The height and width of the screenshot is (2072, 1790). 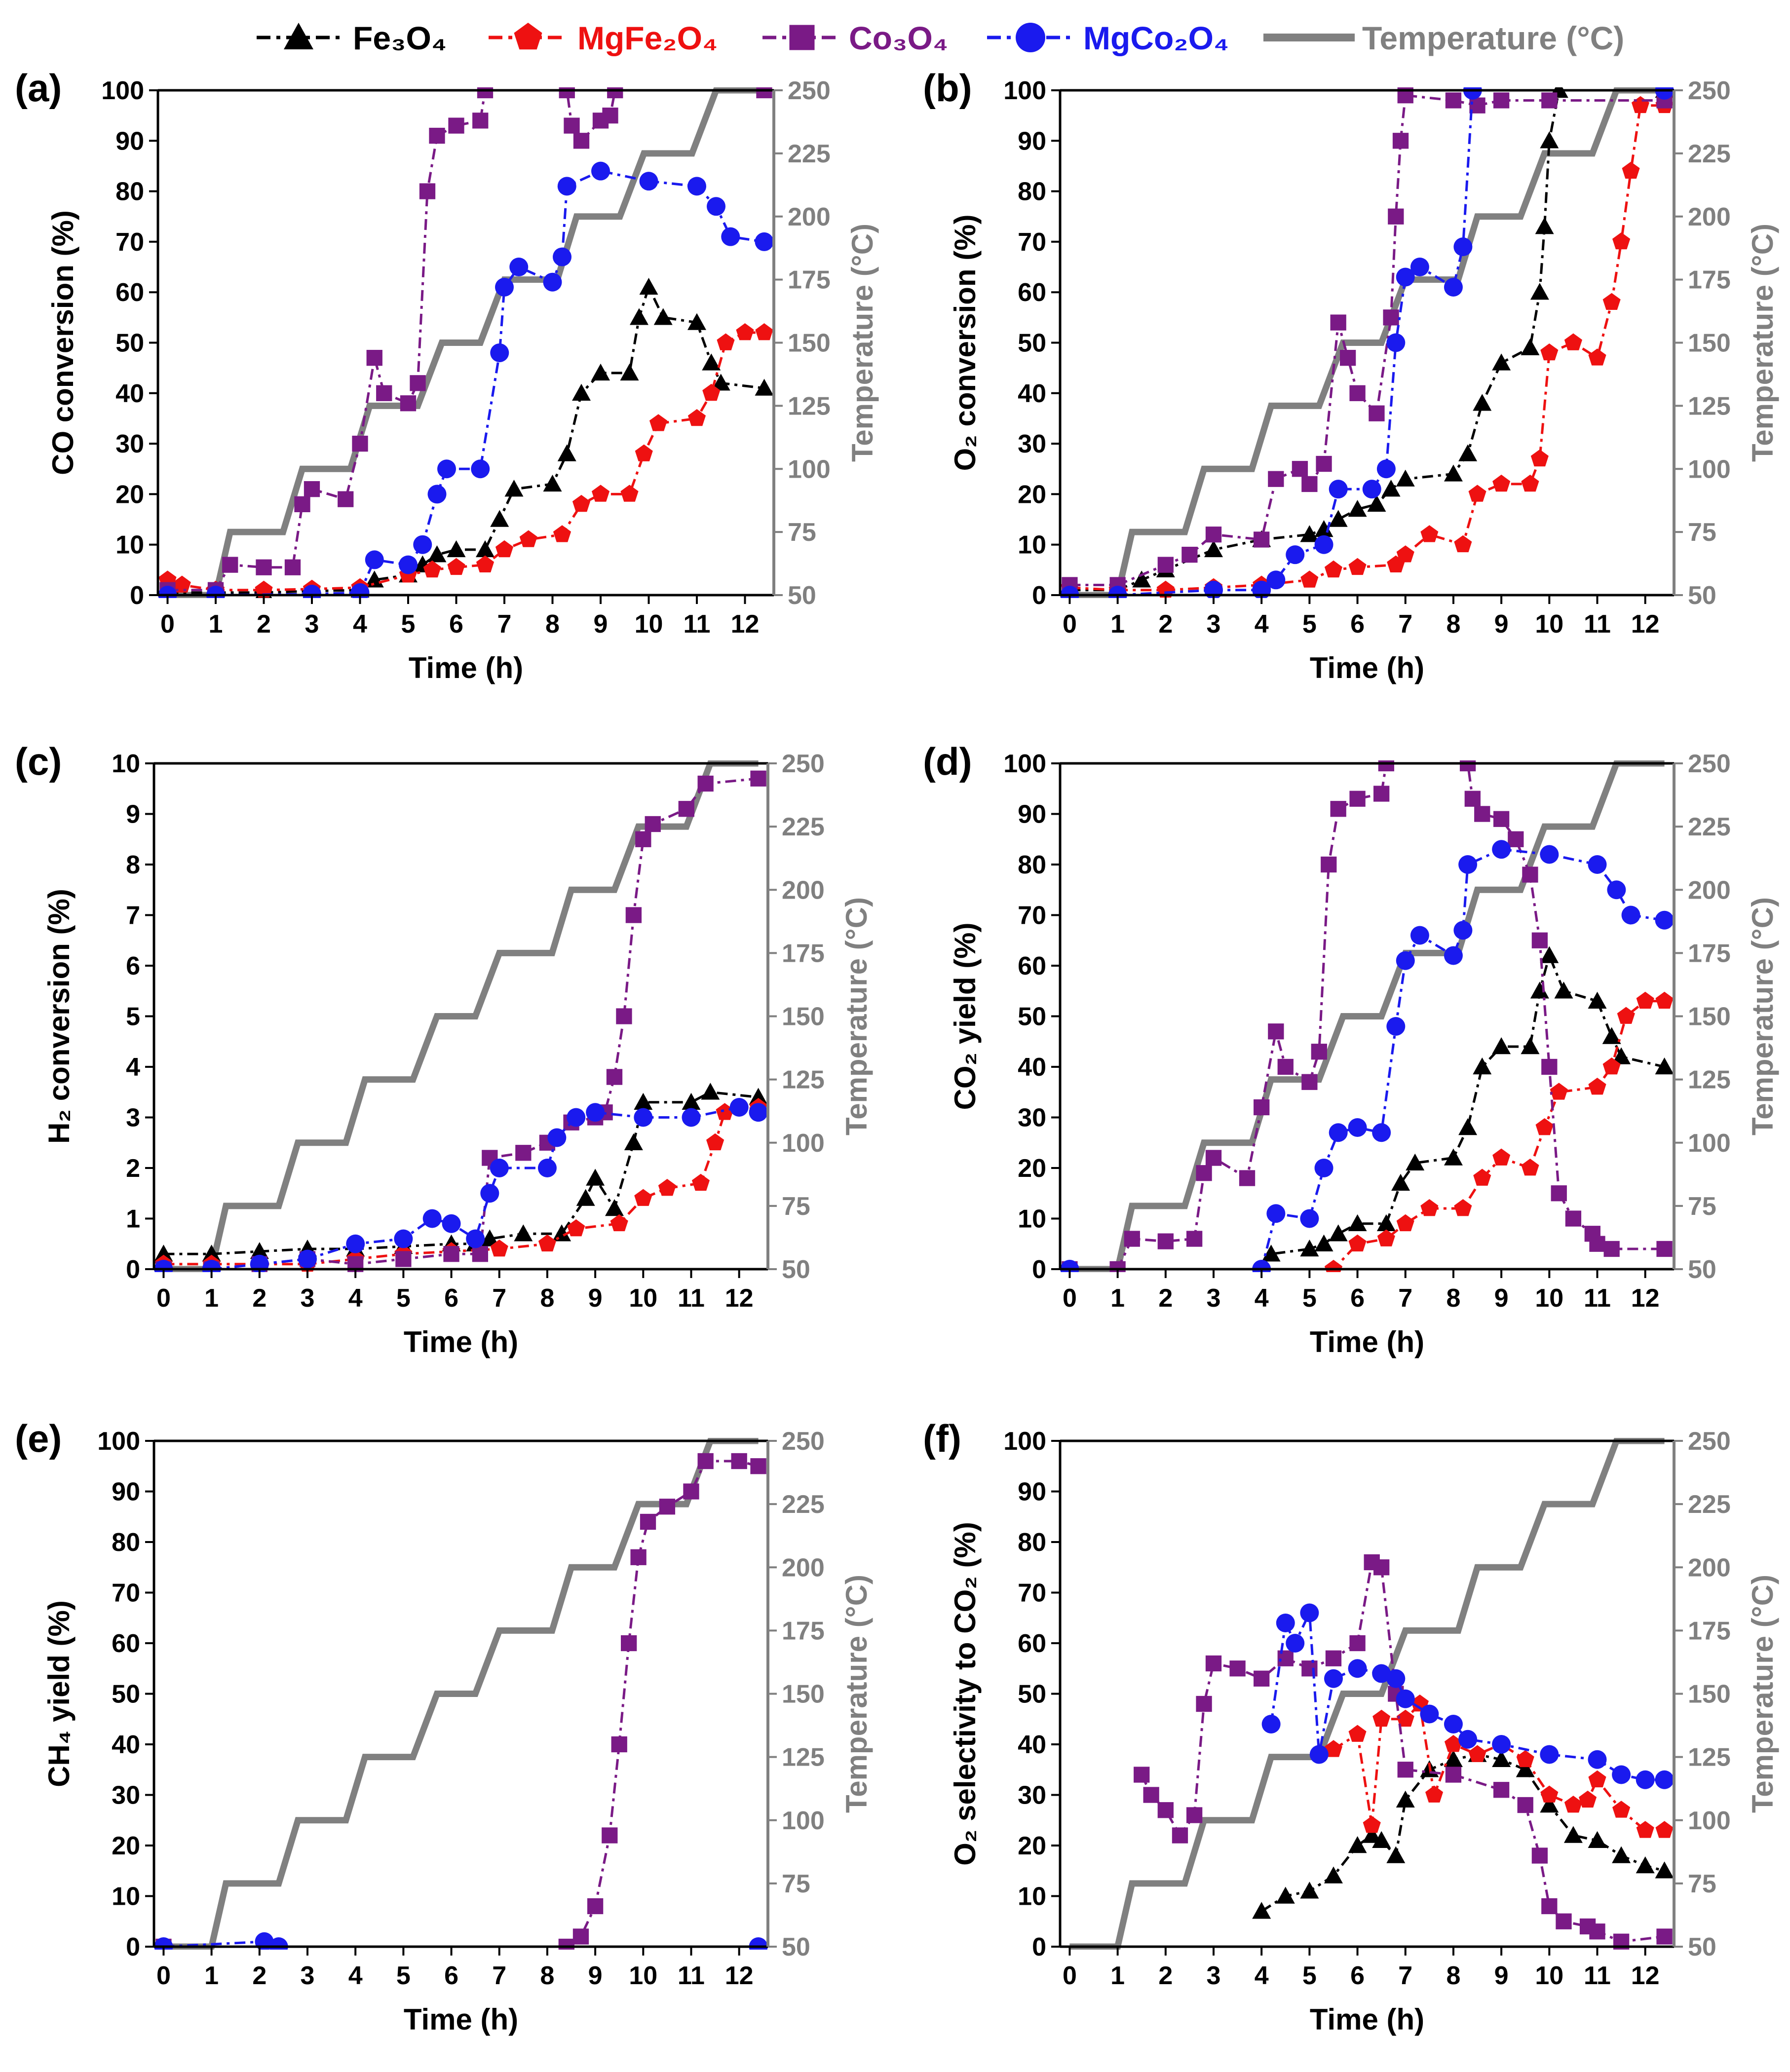 What do you see at coordinates (360, 624) in the screenshot?
I see `x-tick-label: 4` at bounding box center [360, 624].